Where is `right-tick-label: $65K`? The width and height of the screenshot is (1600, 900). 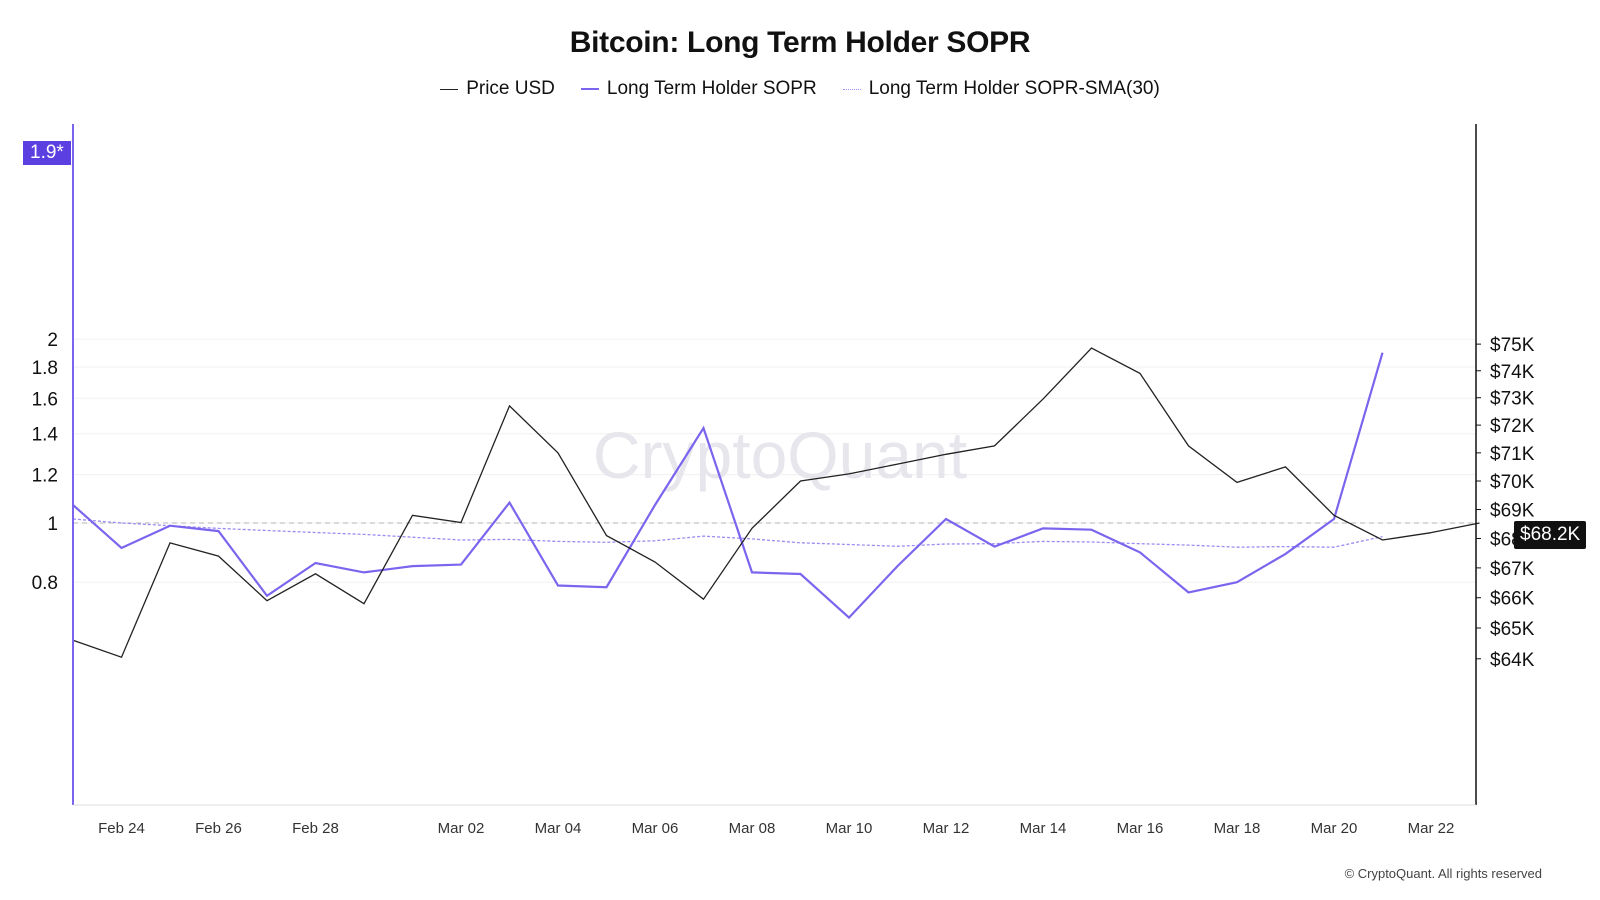
right-tick-label: $65K is located at coordinates (1512, 629).